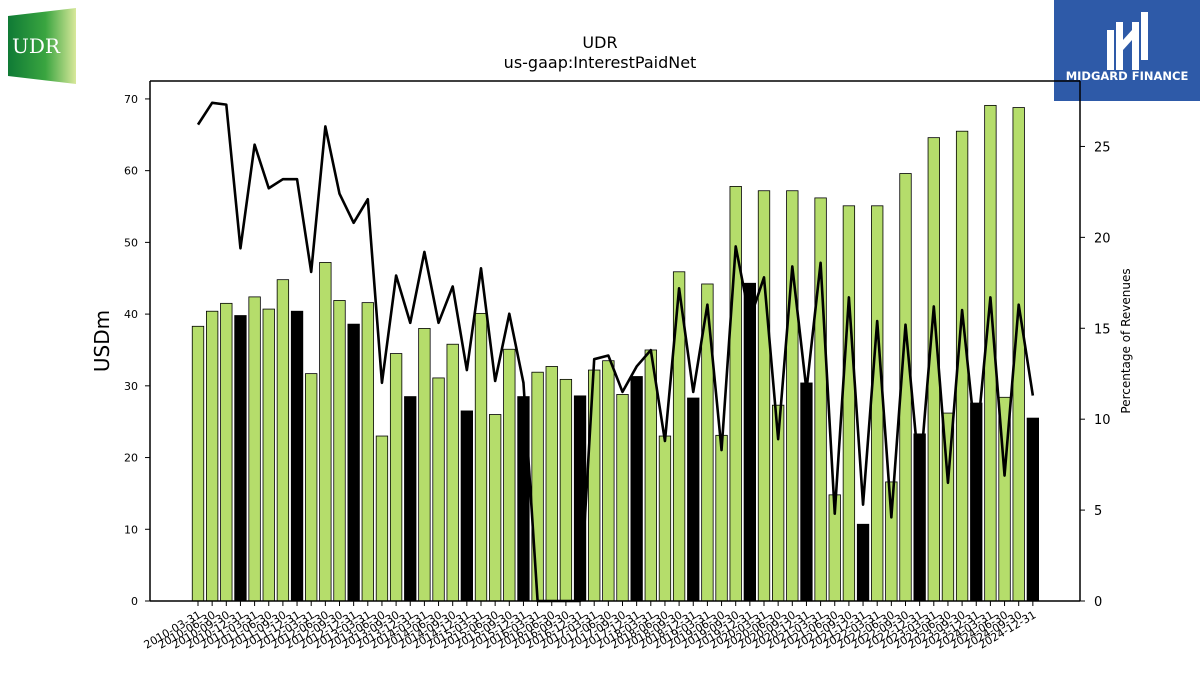  What do you see at coordinates (1102, 147) in the screenshot?
I see `y2-tick-label: 25` at bounding box center [1102, 147].